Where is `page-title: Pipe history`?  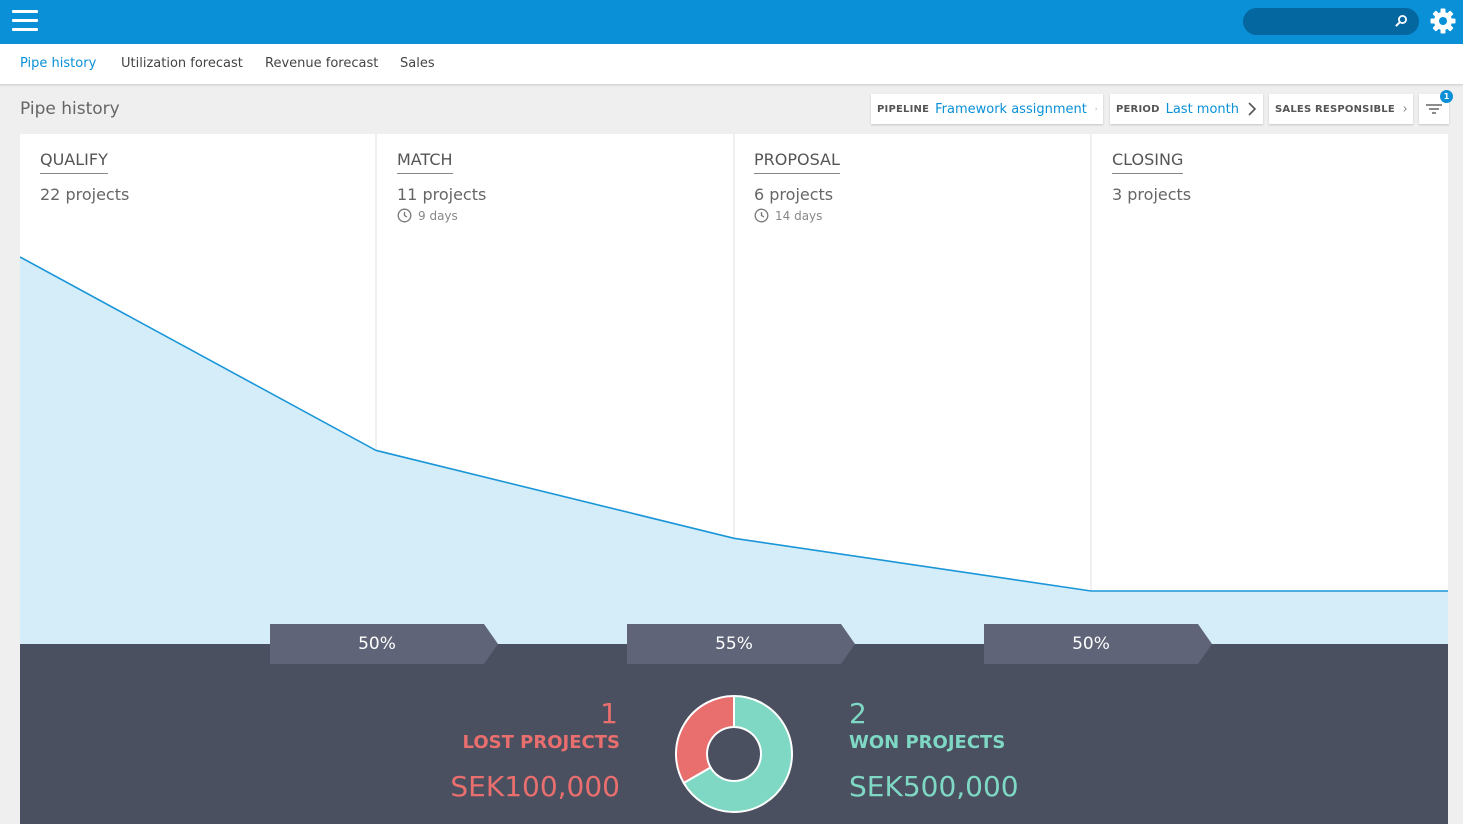
page-title: Pipe history is located at coordinates (70, 109).